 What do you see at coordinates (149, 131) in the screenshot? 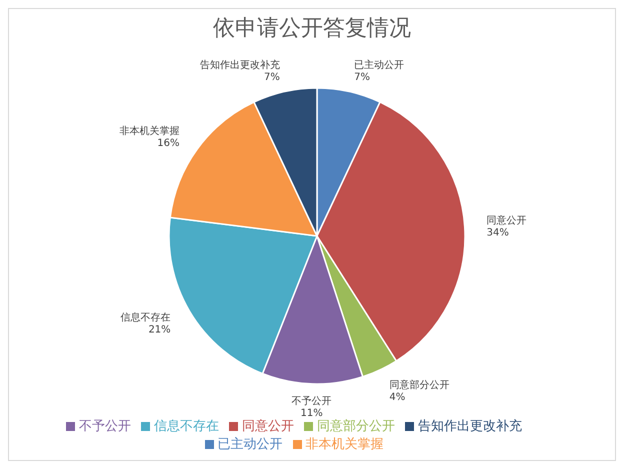
I see `slice-label: 非本机关掌握` at bounding box center [149, 131].